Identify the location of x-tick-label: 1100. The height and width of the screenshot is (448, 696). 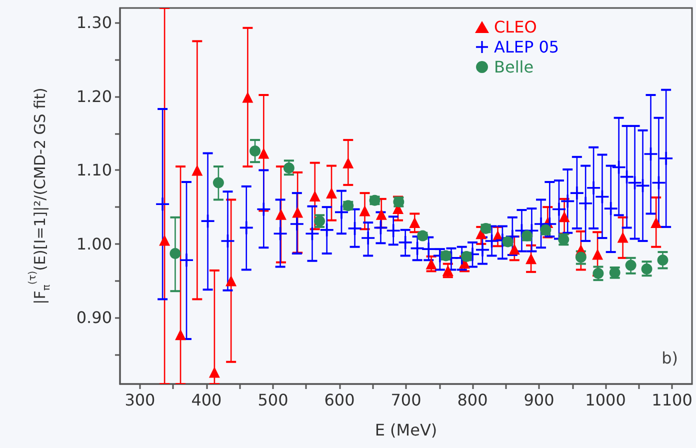
(672, 400).